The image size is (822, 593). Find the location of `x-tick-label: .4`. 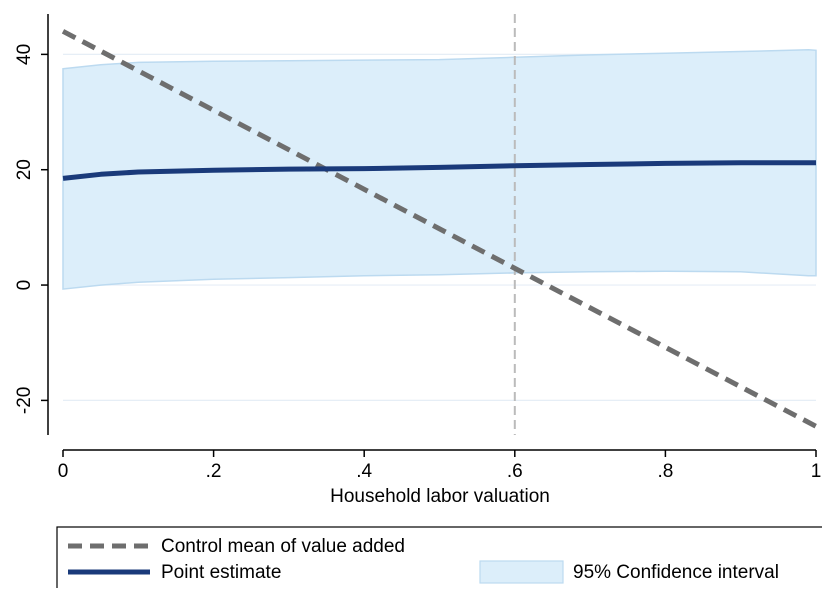

x-tick-label: .4 is located at coordinates (364, 471).